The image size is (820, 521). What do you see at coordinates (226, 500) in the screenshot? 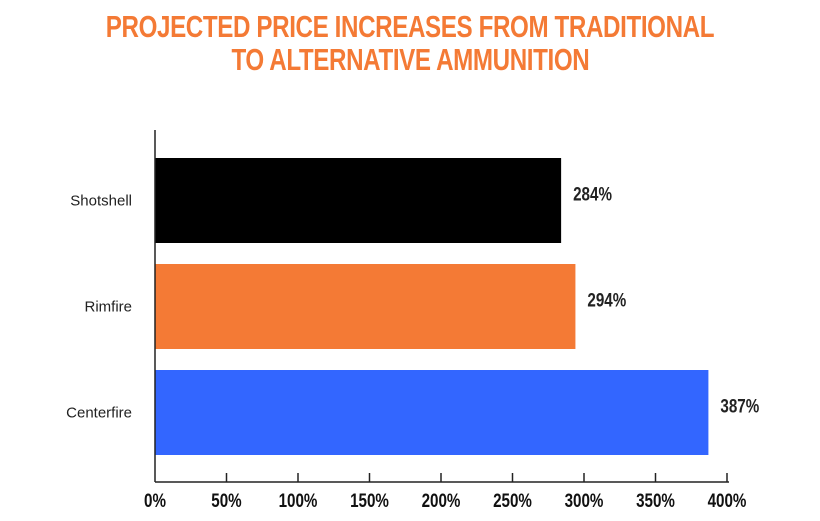
I see `x-tick-label: 50%` at bounding box center [226, 500].